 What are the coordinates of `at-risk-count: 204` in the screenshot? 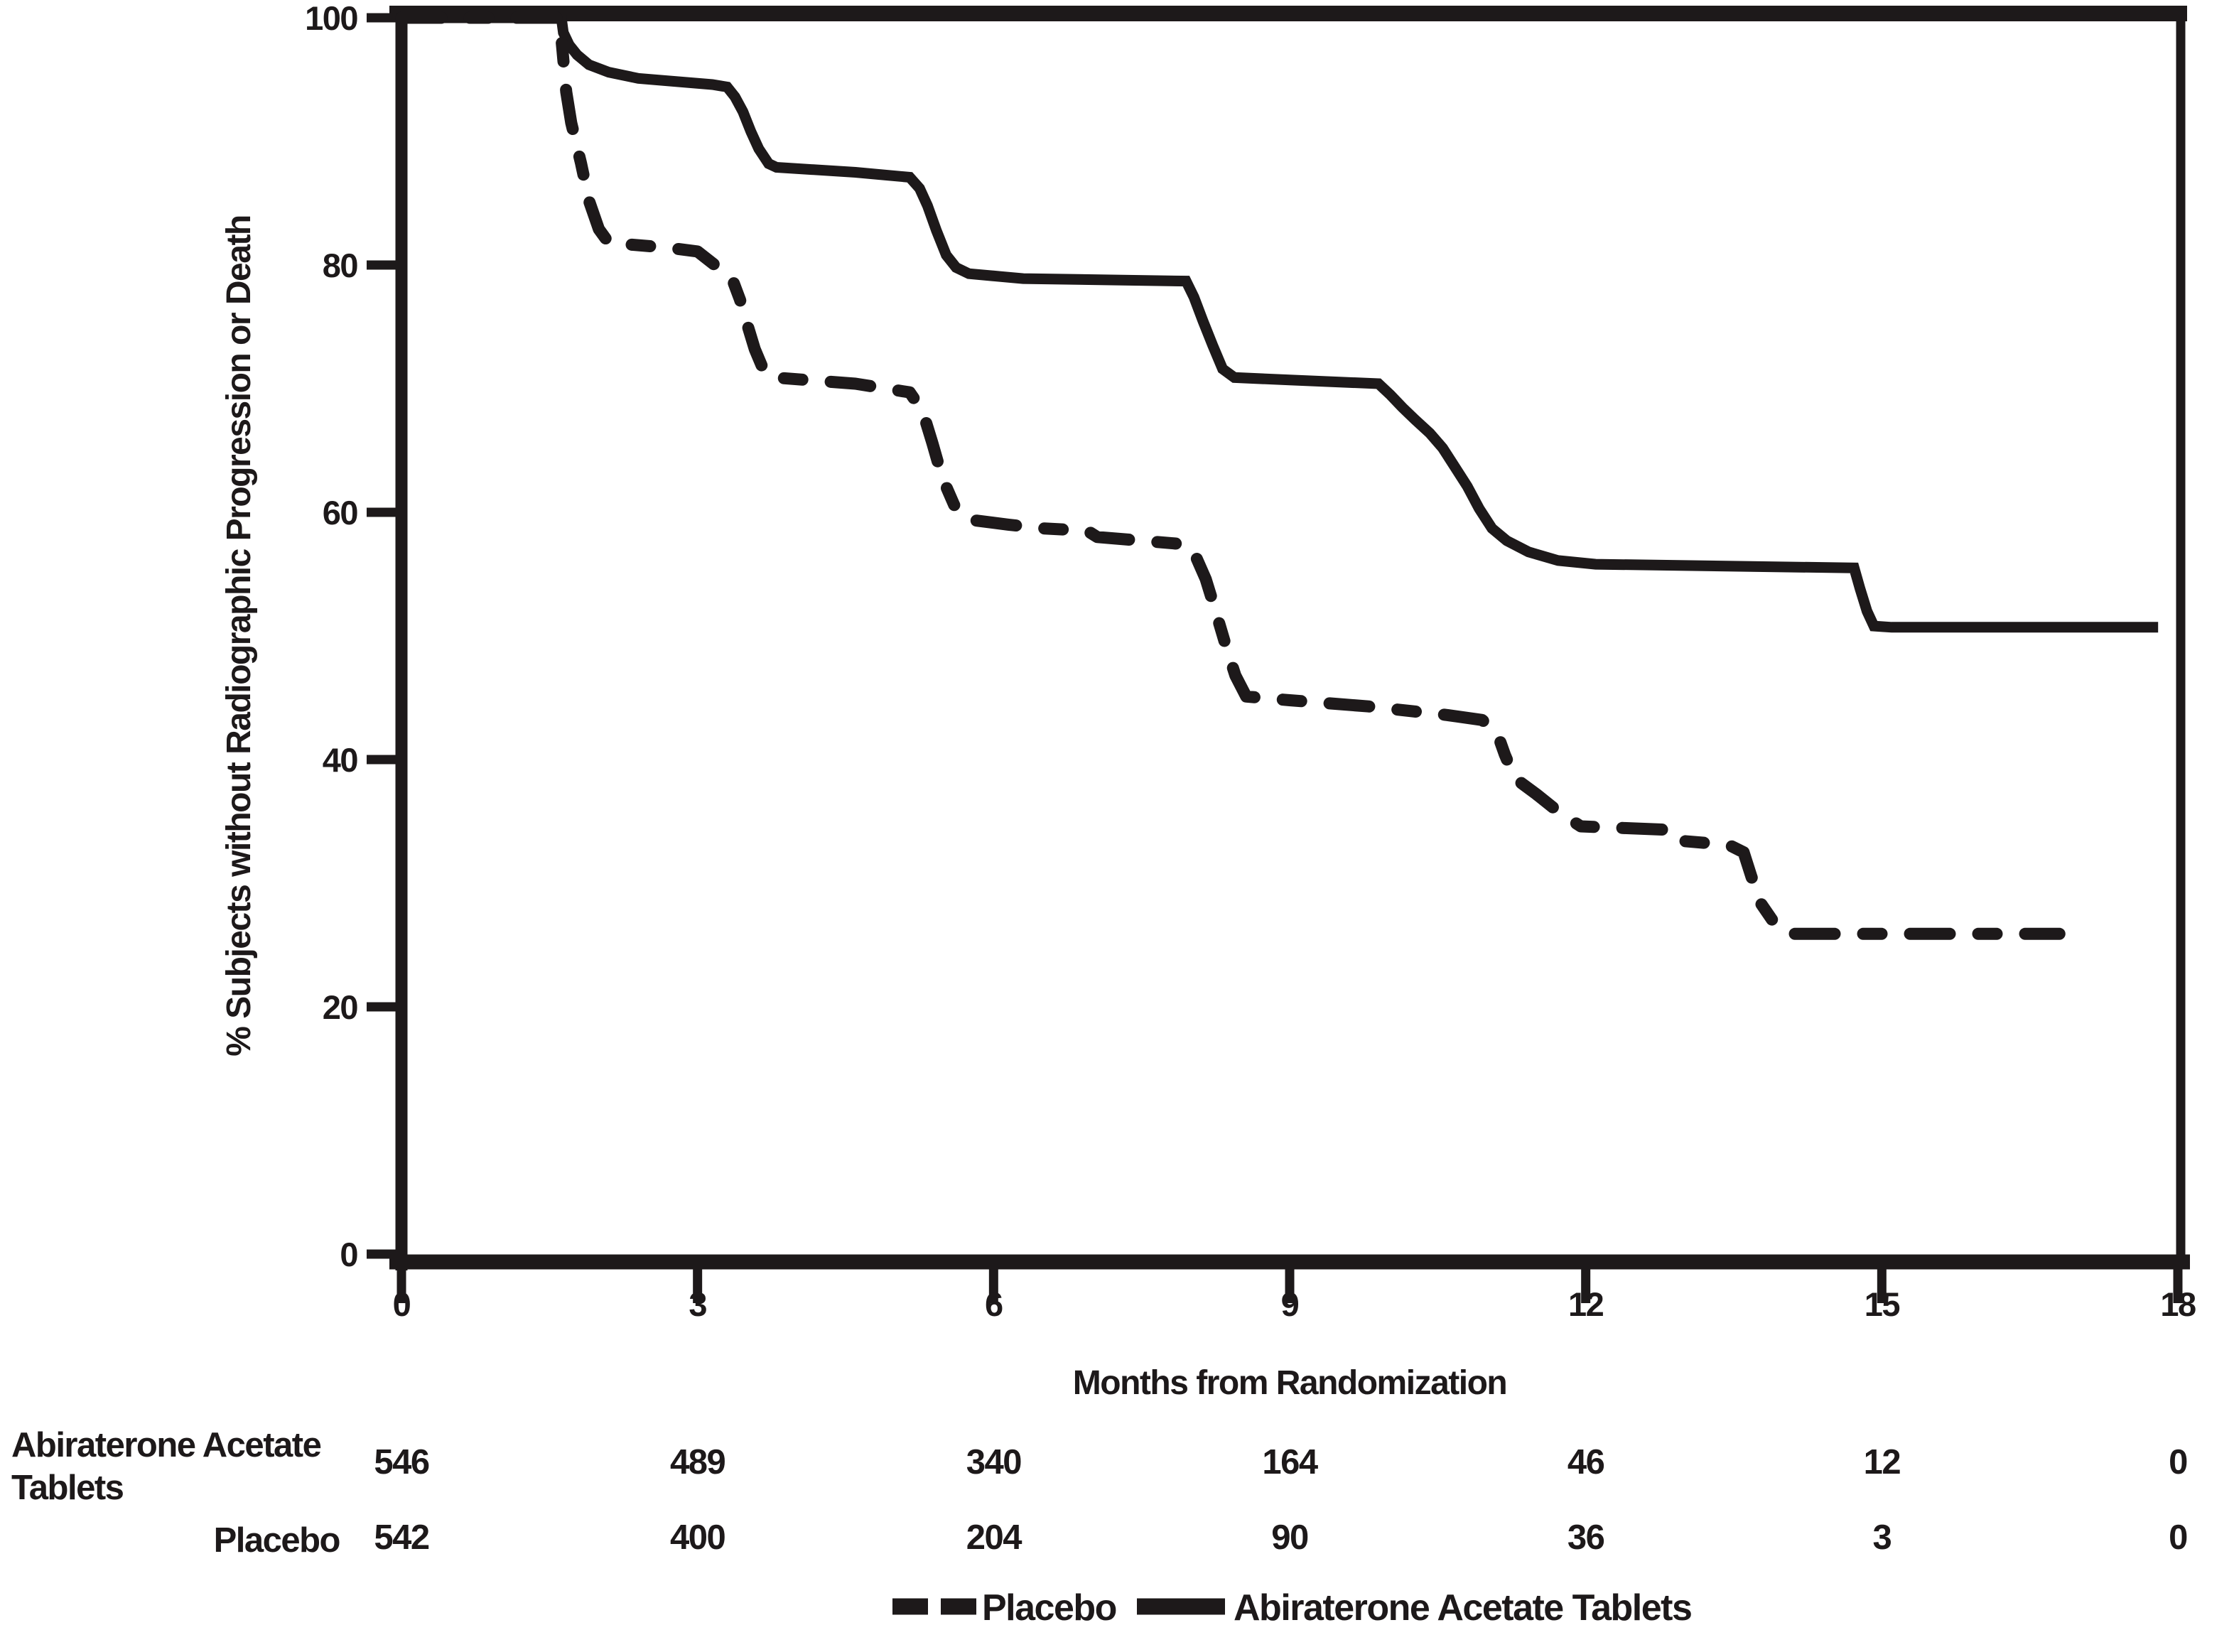 It's located at (994, 1538).